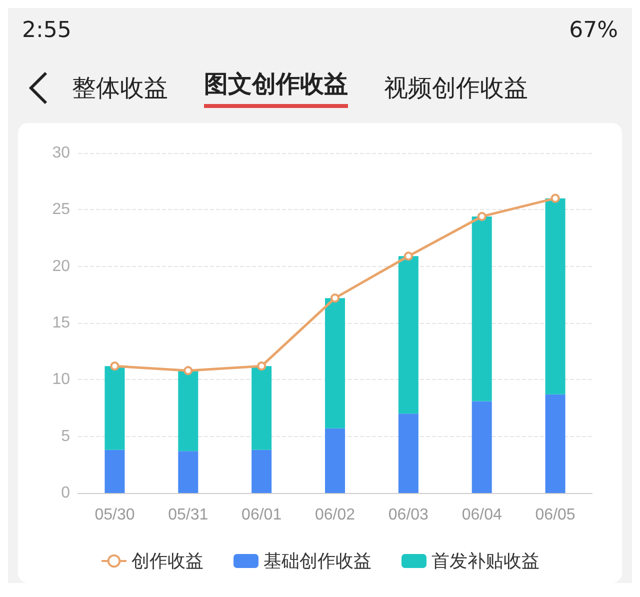 The image size is (640, 597). What do you see at coordinates (61, 323) in the screenshot?
I see `y-tick-label: 15` at bounding box center [61, 323].